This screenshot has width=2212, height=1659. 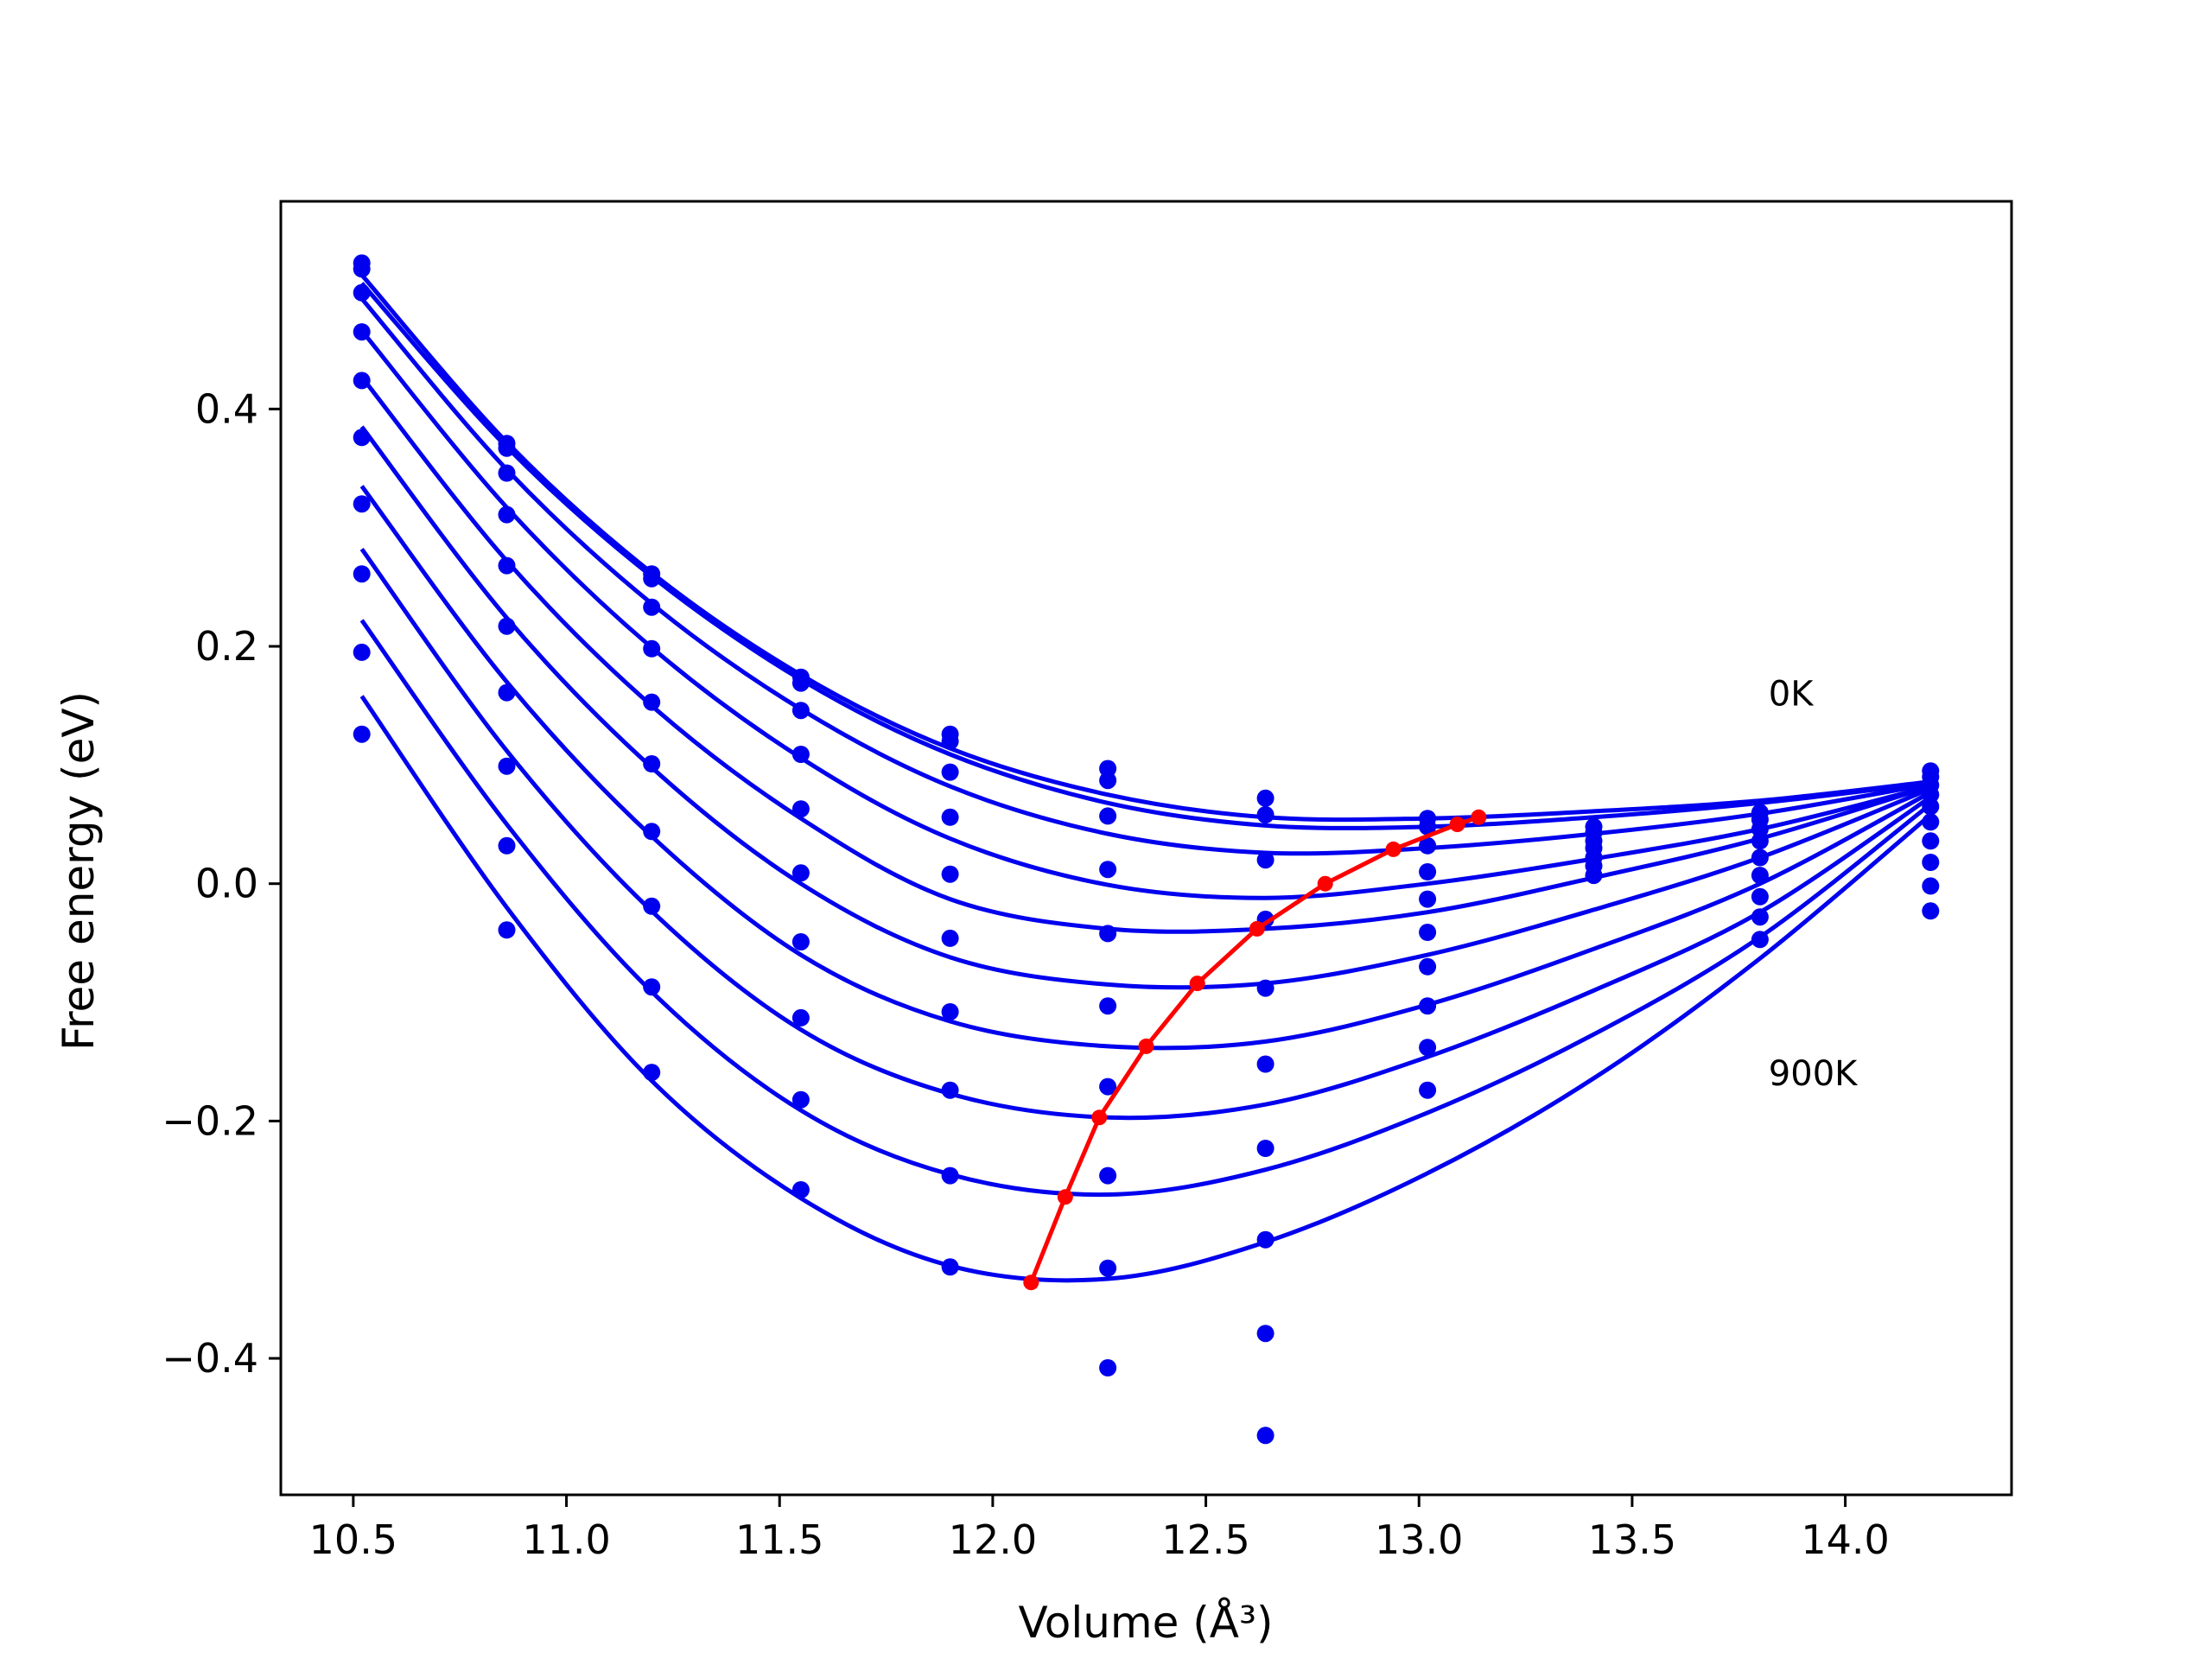 What do you see at coordinates (1419, 1539) in the screenshot?
I see `x-tick-label: 13.0` at bounding box center [1419, 1539].